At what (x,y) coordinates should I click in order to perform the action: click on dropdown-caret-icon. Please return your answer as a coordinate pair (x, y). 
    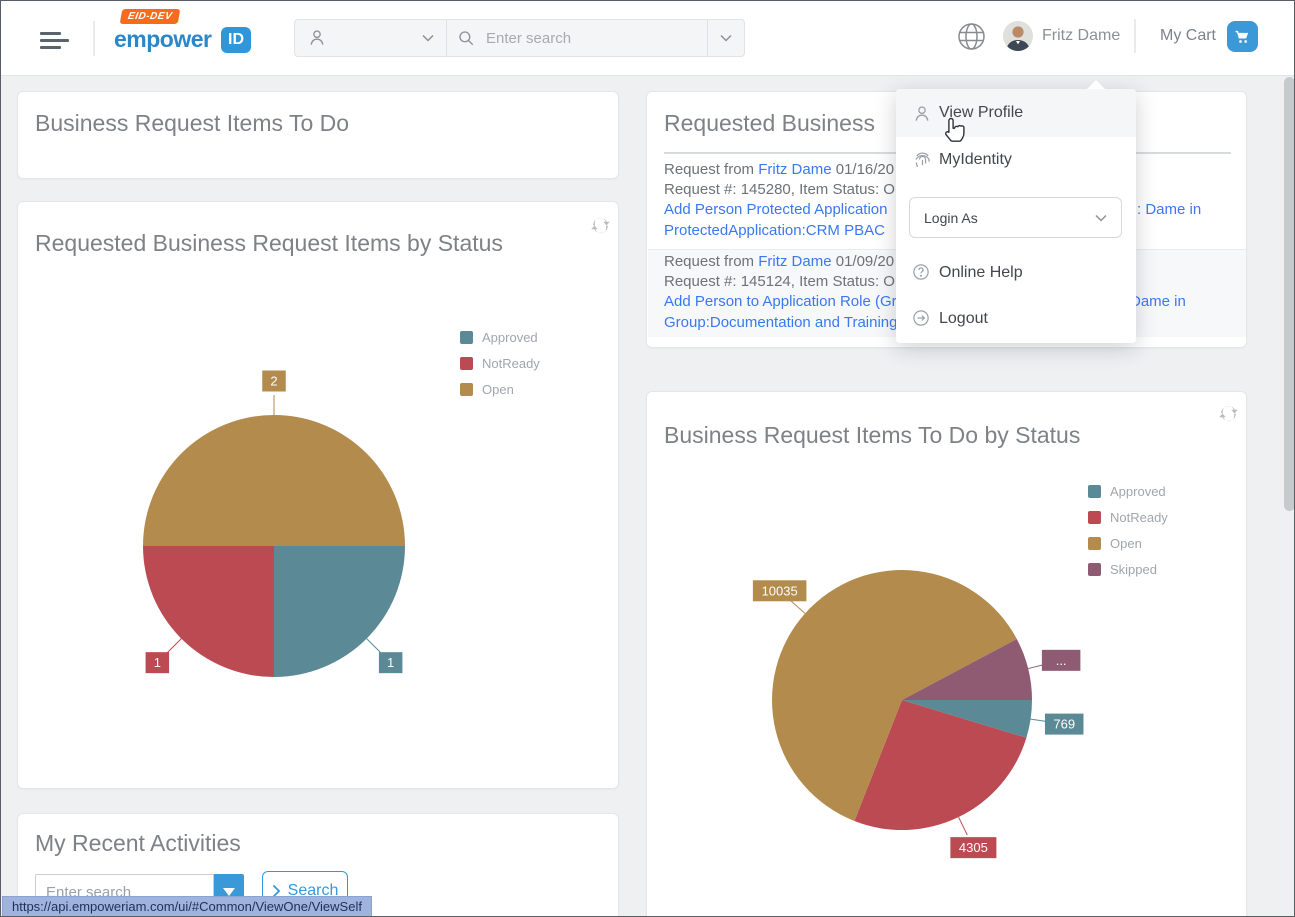
    Looking at the image, I should click on (229, 892).